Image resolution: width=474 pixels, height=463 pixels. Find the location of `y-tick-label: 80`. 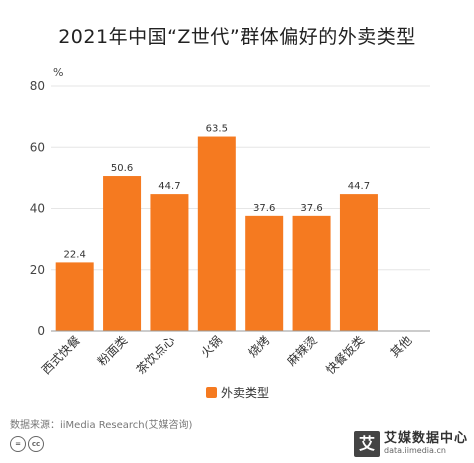

y-tick-label: 80 is located at coordinates (37, 86).